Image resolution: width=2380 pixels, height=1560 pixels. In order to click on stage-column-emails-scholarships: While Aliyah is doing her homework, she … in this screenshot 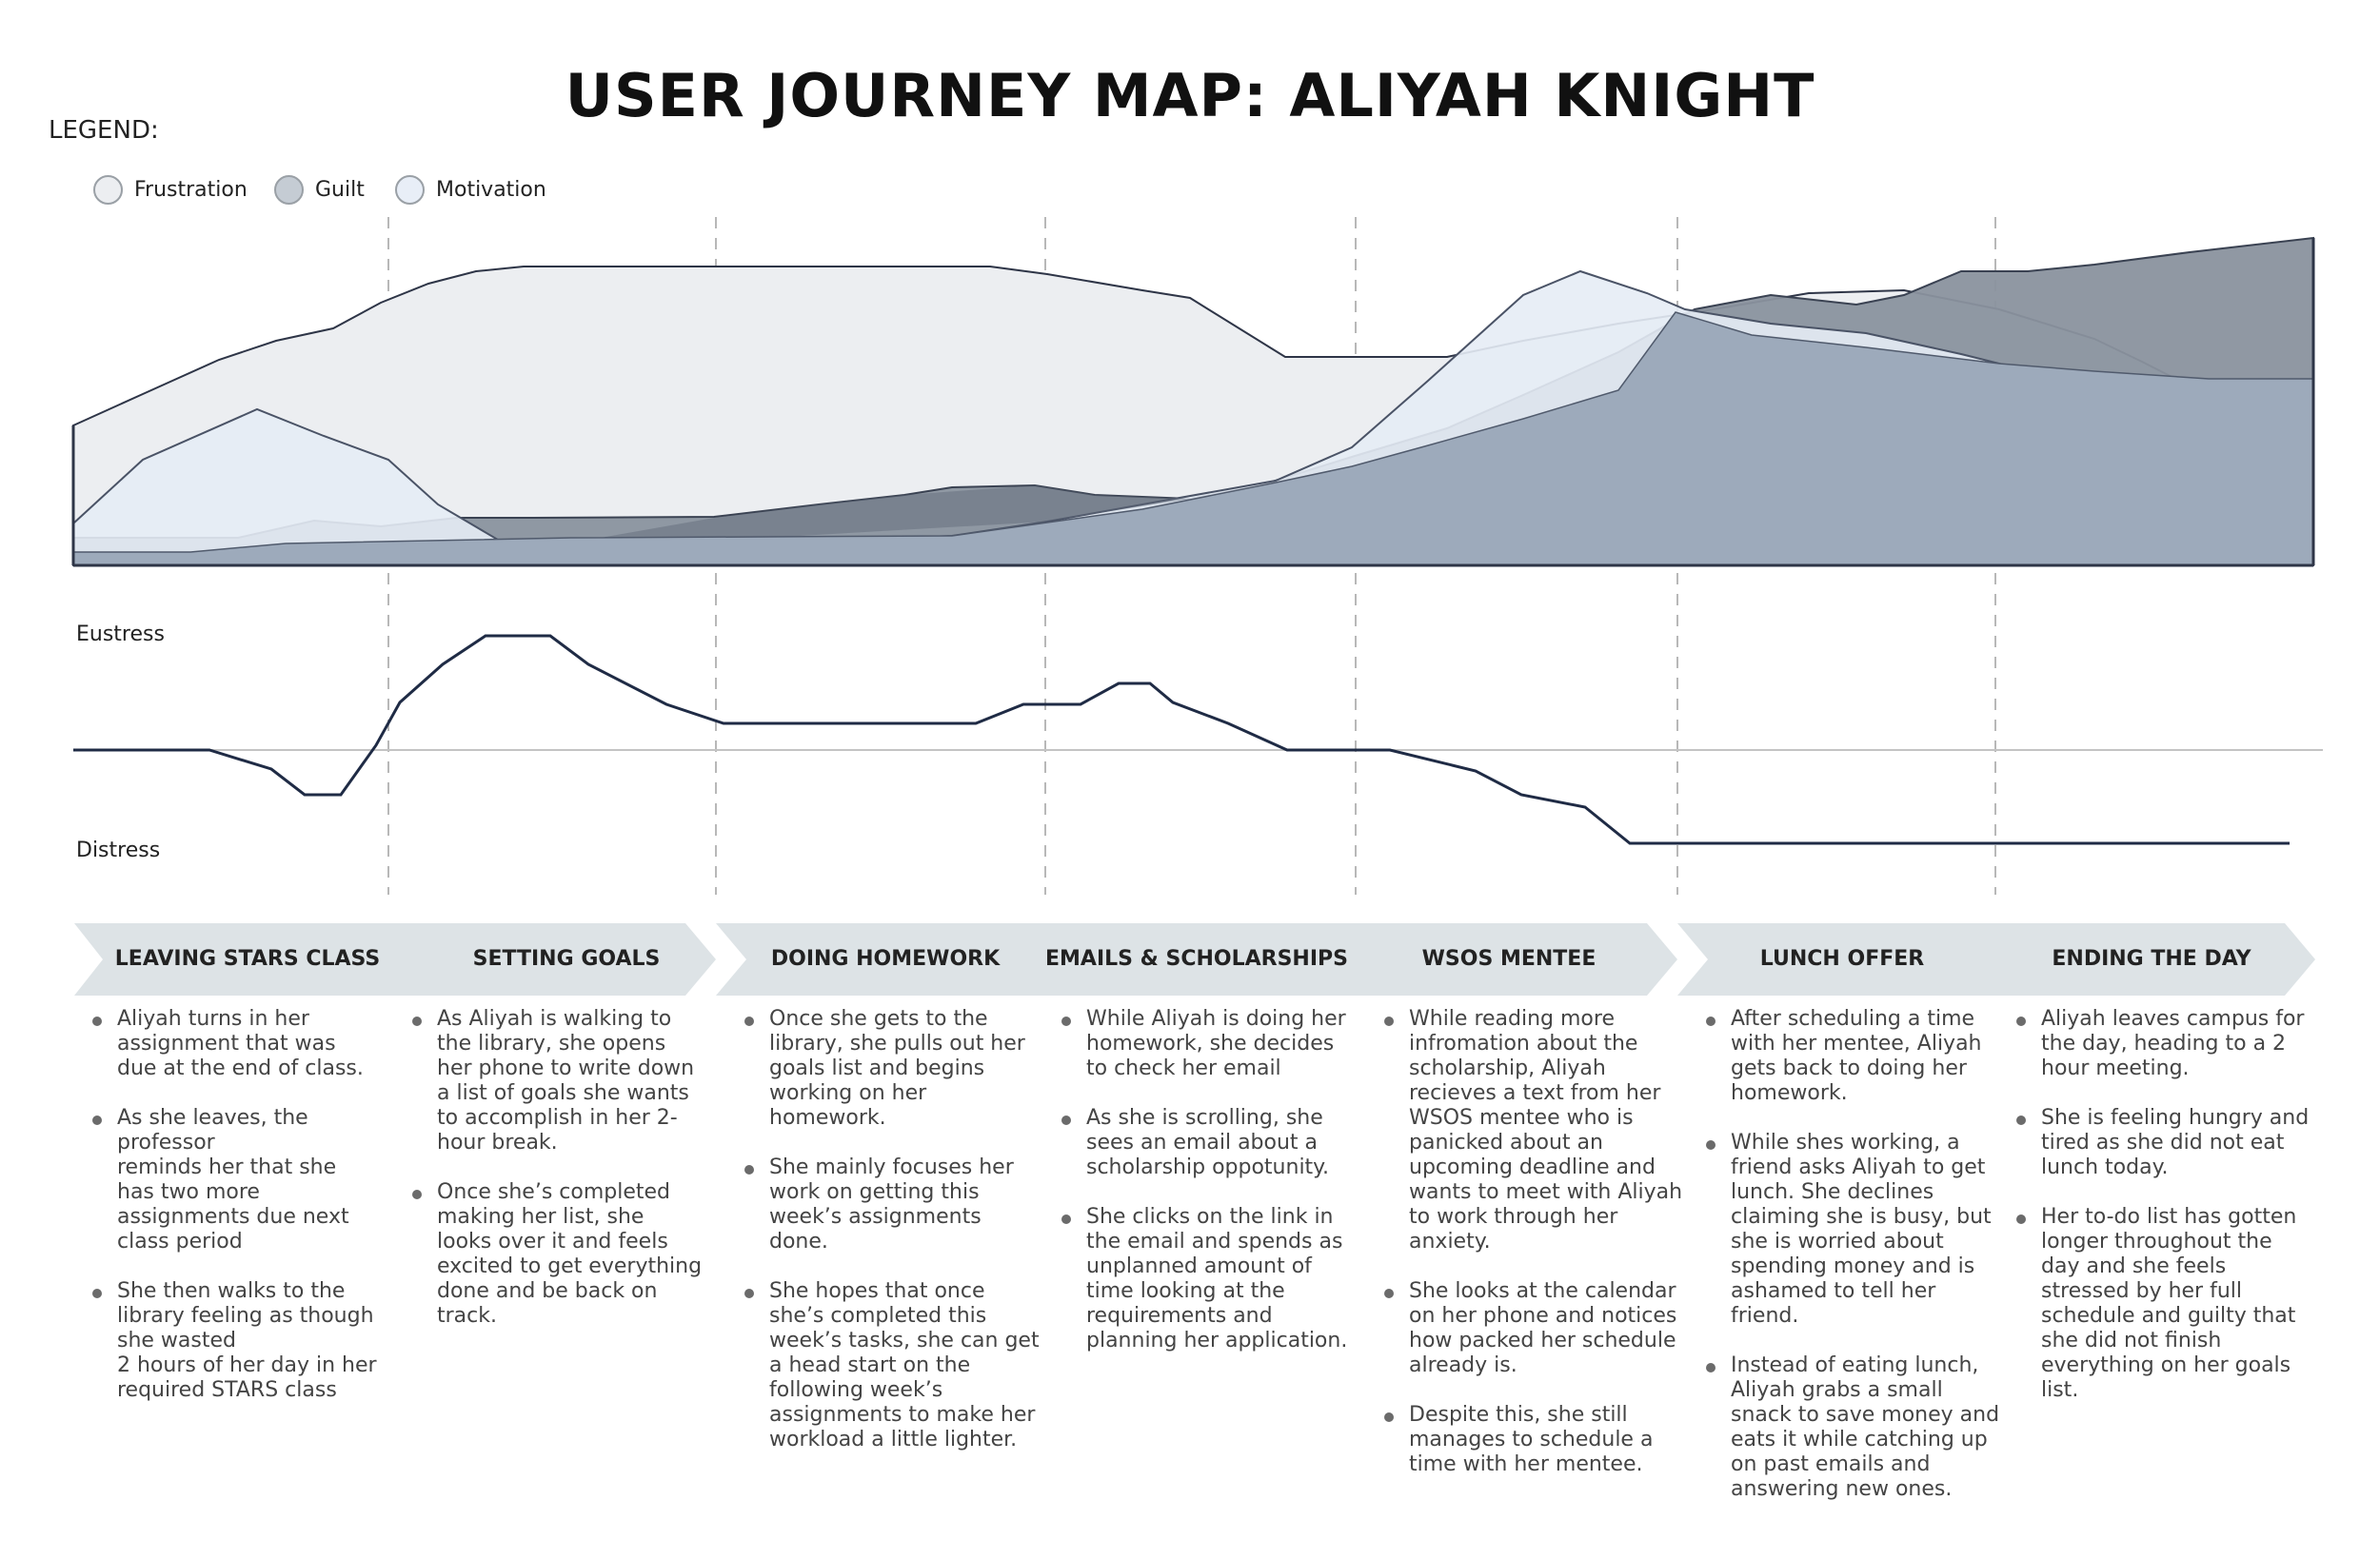, I will do `click(1209, 1192)`.